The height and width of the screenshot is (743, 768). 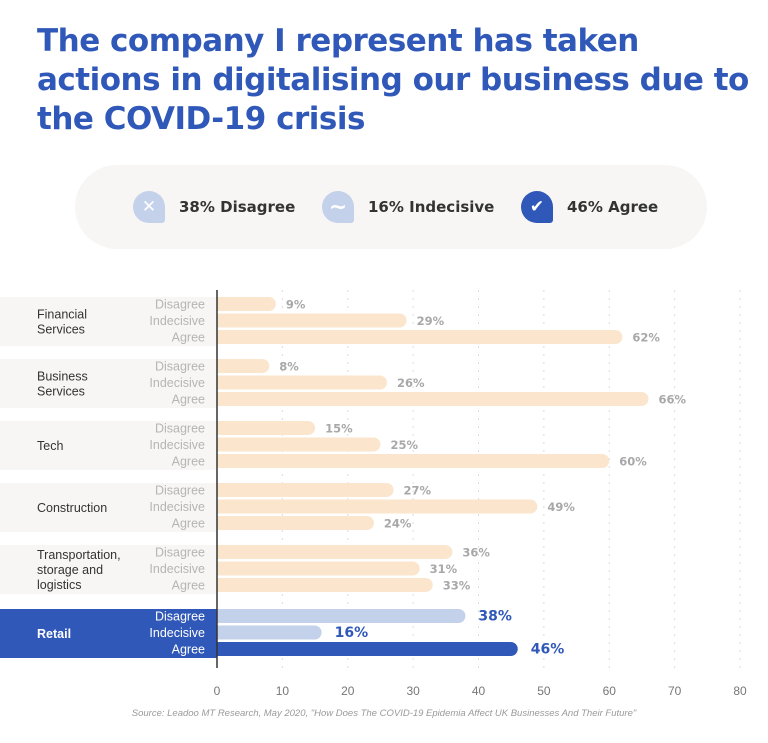 What do you see at coordinates (476, 553) in the screenshot?
I see `value-label: 36%` at bounding box center [476, 553].